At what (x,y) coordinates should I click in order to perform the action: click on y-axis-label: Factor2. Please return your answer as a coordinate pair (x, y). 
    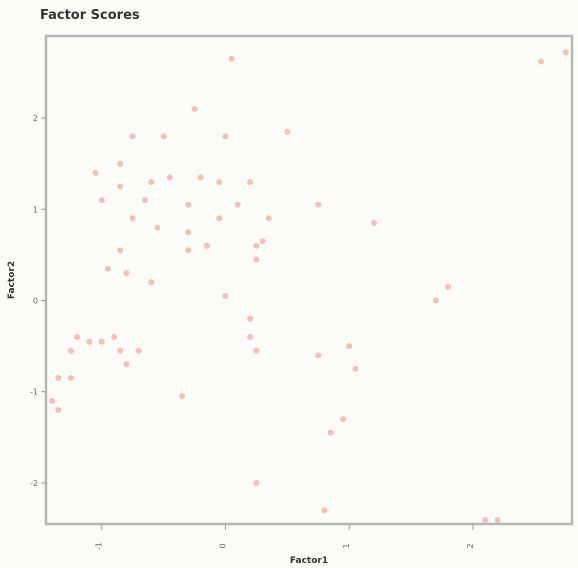
    Looking at the image, I should click on (12, 280).